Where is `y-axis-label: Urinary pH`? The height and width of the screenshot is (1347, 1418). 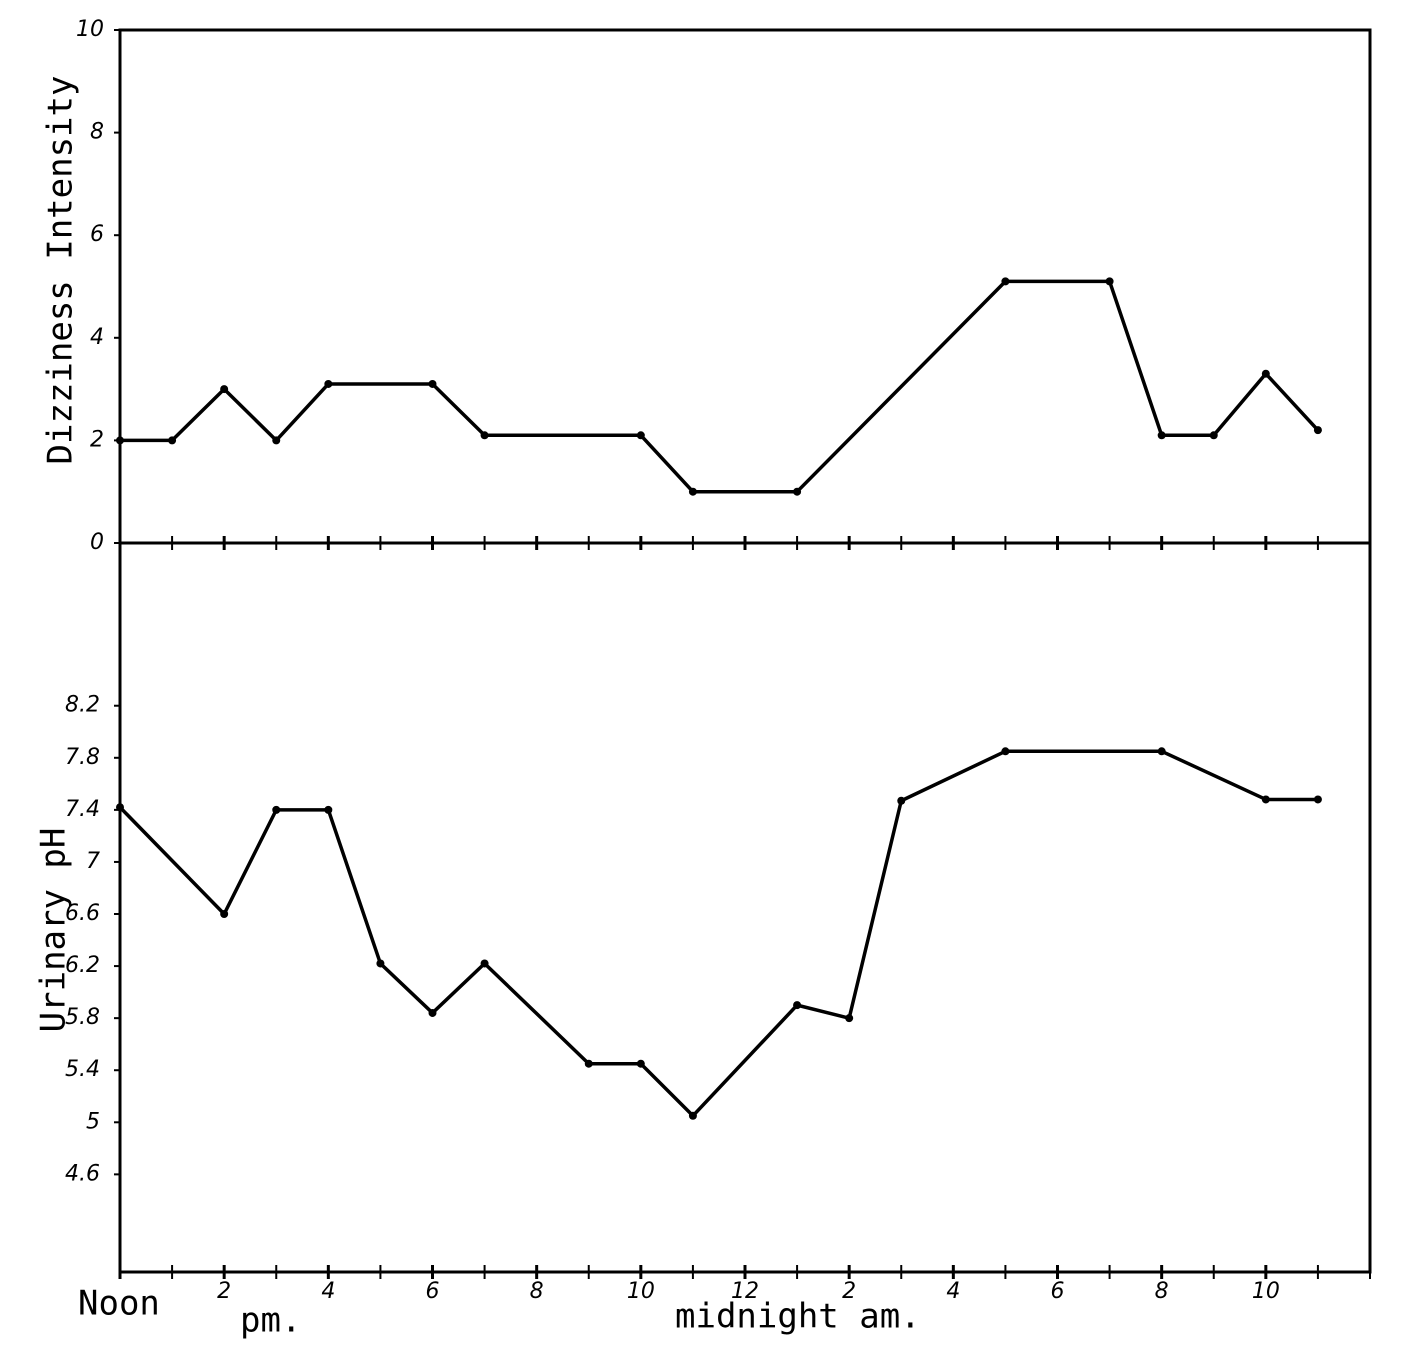 y-axis-label: Urinary pH is located at coordinates (54, 930).